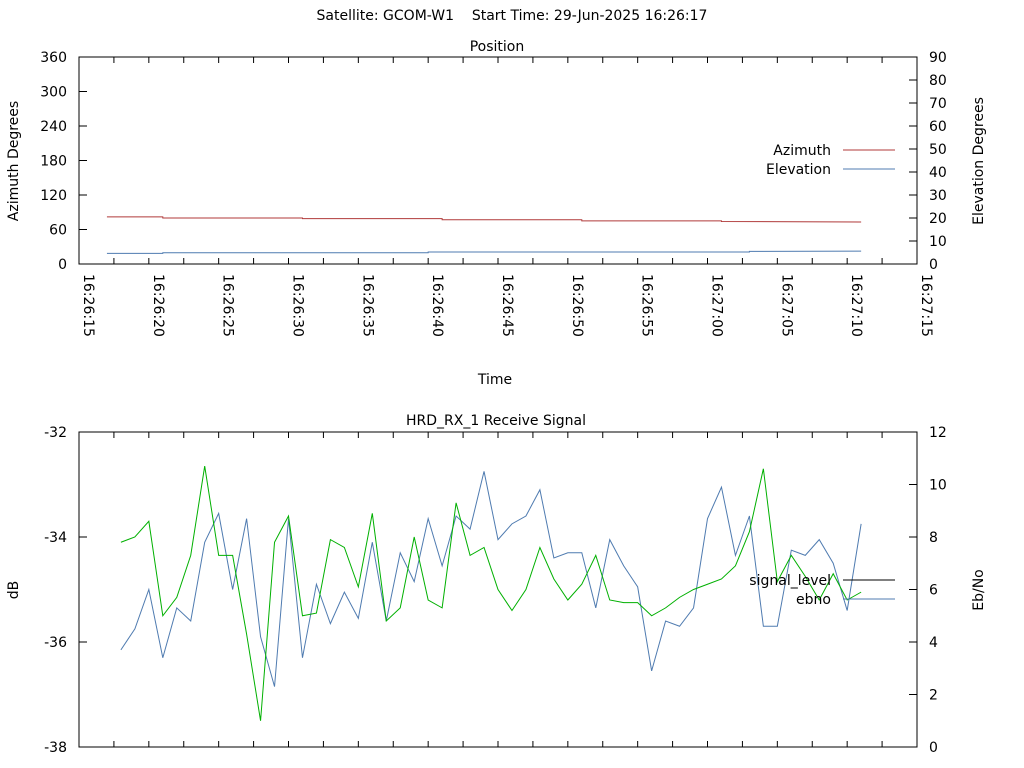 The width and height of the screenshot is (1024, 768). Describe the element at coordinates (933, 643) in the screenshot. I see `y-tick-label-right: 4` at that location.